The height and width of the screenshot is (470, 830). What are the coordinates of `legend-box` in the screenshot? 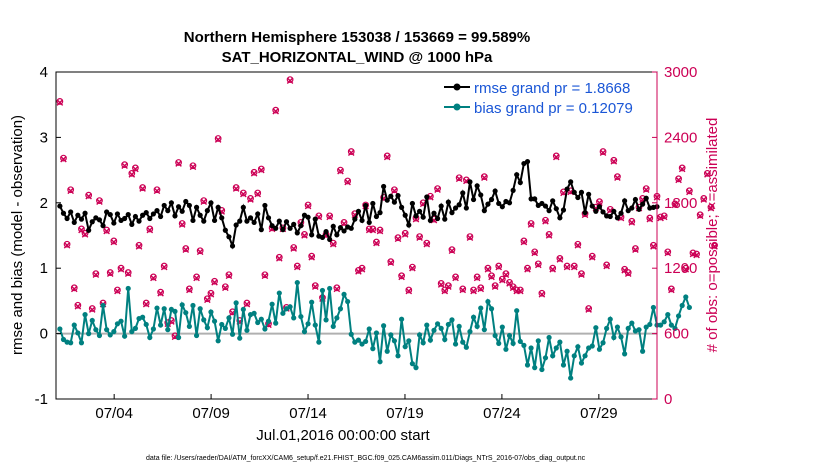 It's located at (546, 97).